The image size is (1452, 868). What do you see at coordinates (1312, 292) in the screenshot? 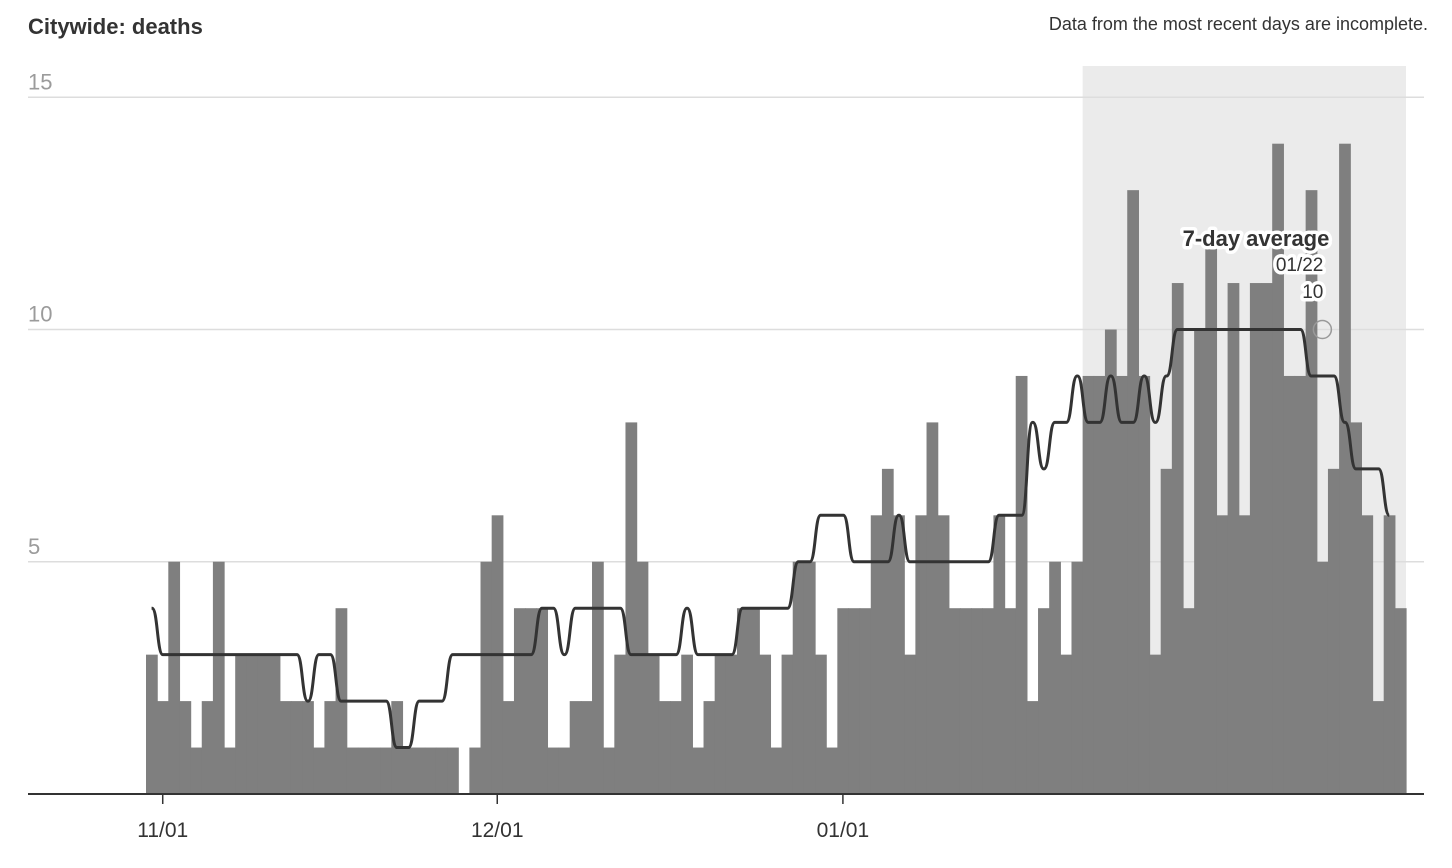
I see `annotation-value: 10` at bounding box center [1312, 292].